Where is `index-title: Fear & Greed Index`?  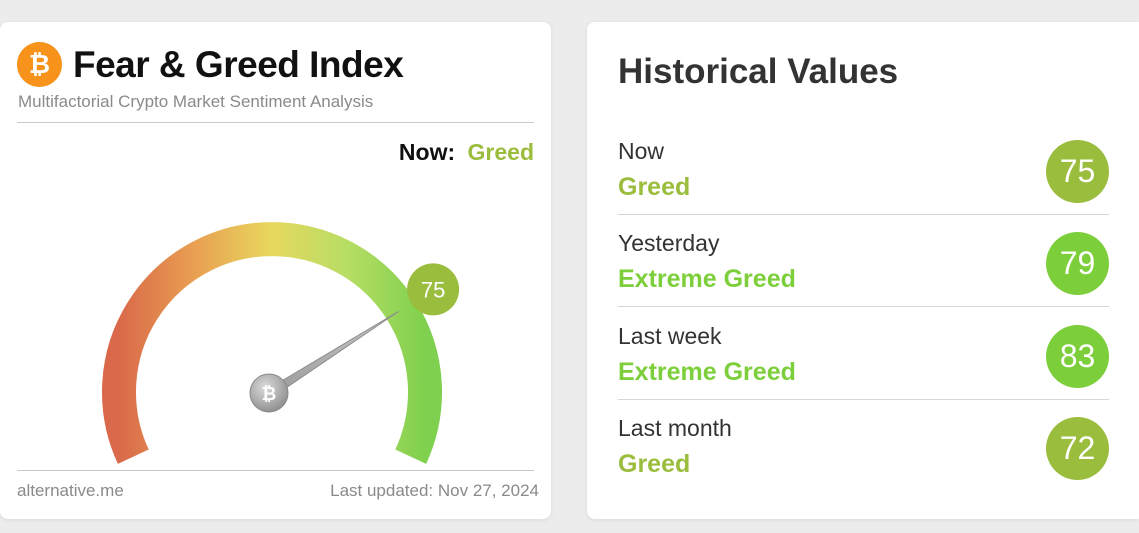 index-title: Fear & Greed Index is located at coordinates (238, 64).